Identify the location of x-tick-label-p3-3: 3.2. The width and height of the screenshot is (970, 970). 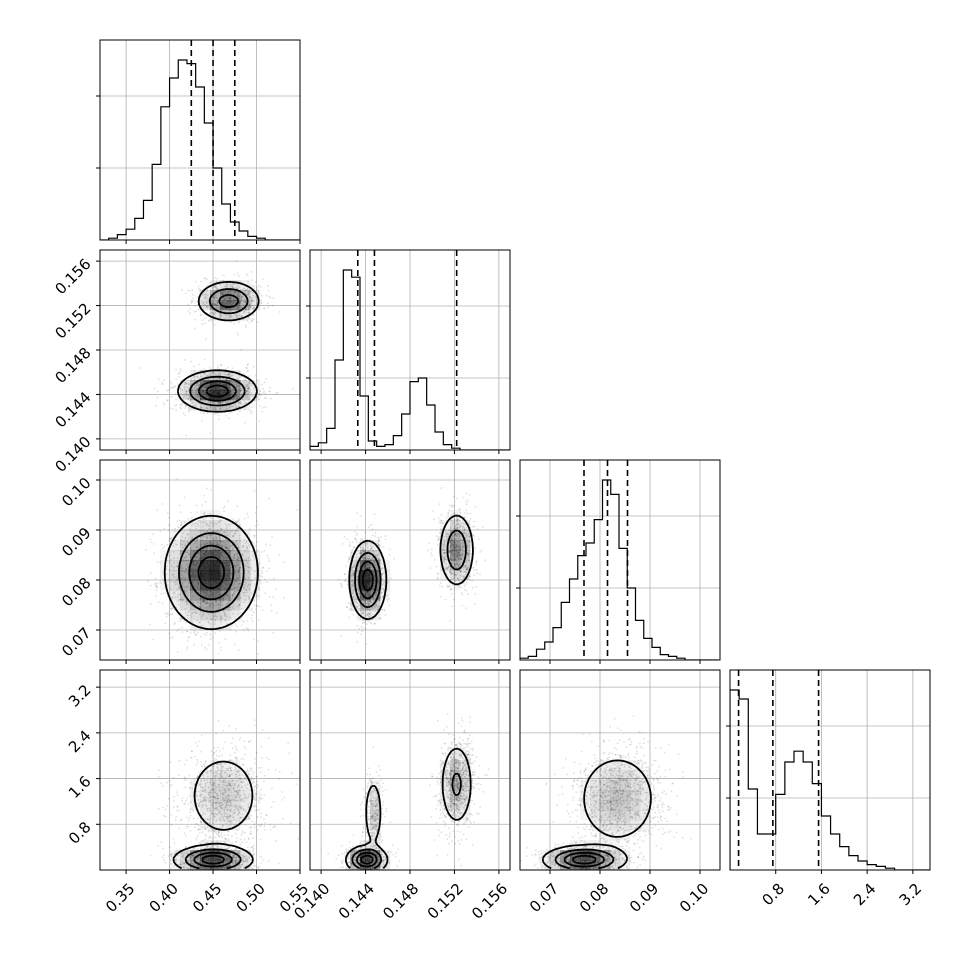
(911, 895).